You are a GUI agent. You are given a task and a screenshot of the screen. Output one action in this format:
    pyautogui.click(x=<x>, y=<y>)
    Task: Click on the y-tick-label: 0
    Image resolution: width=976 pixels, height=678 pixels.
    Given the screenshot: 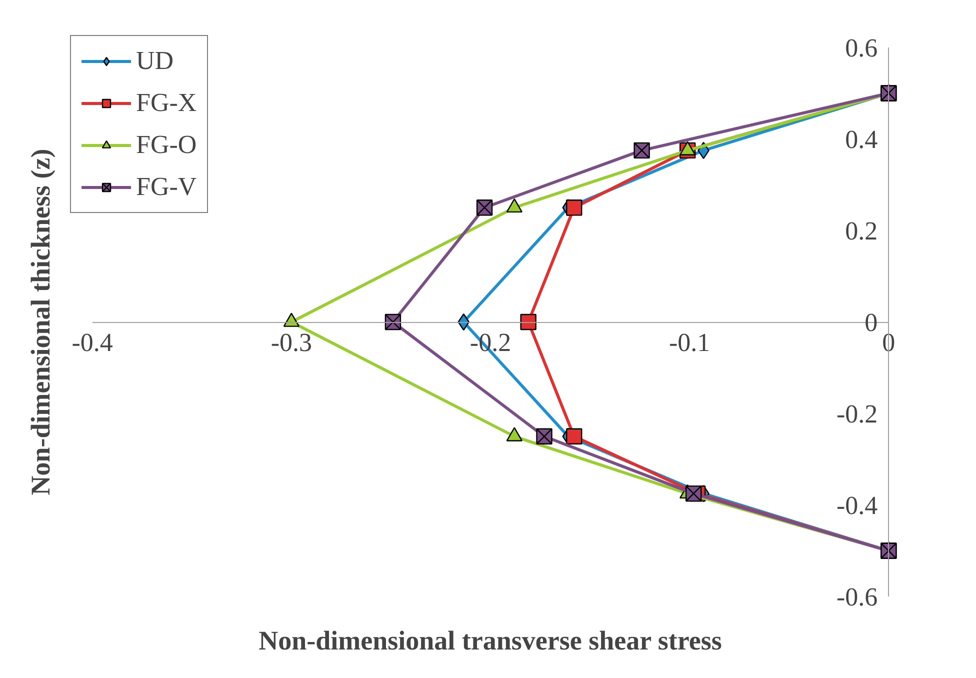 What is the action you would take?
    pyautogui.click(x=871, y=322)
    